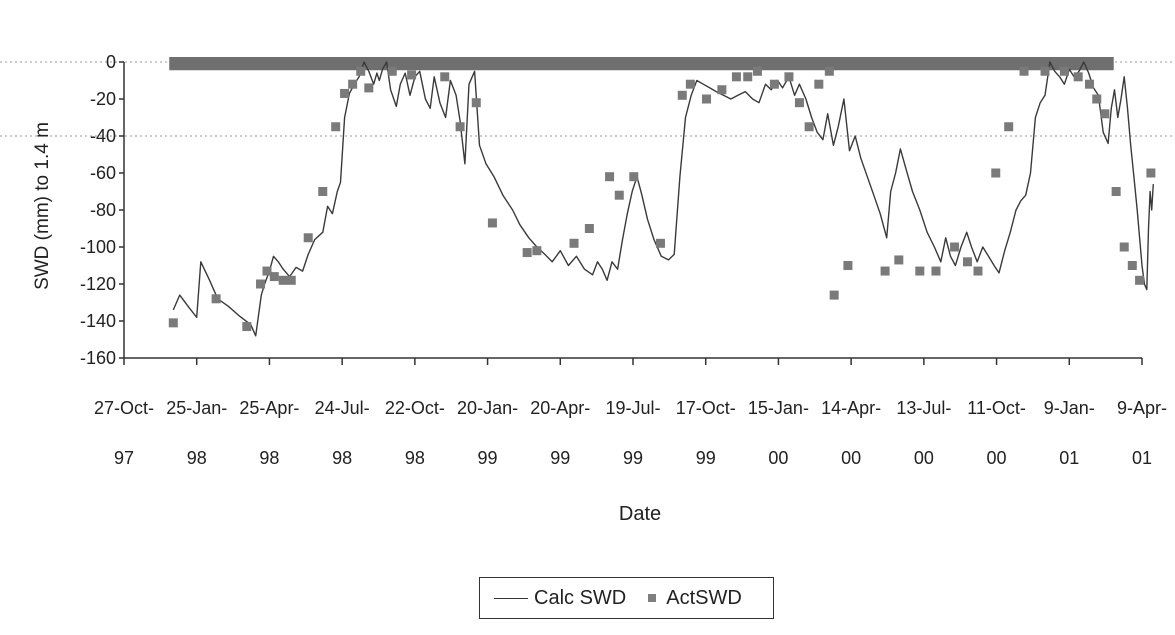 This screenshot has height=635, width=1175. Describe the element at coordinates (103, 210) in the screenshot. I see `y-tick-label: -80` at that location.